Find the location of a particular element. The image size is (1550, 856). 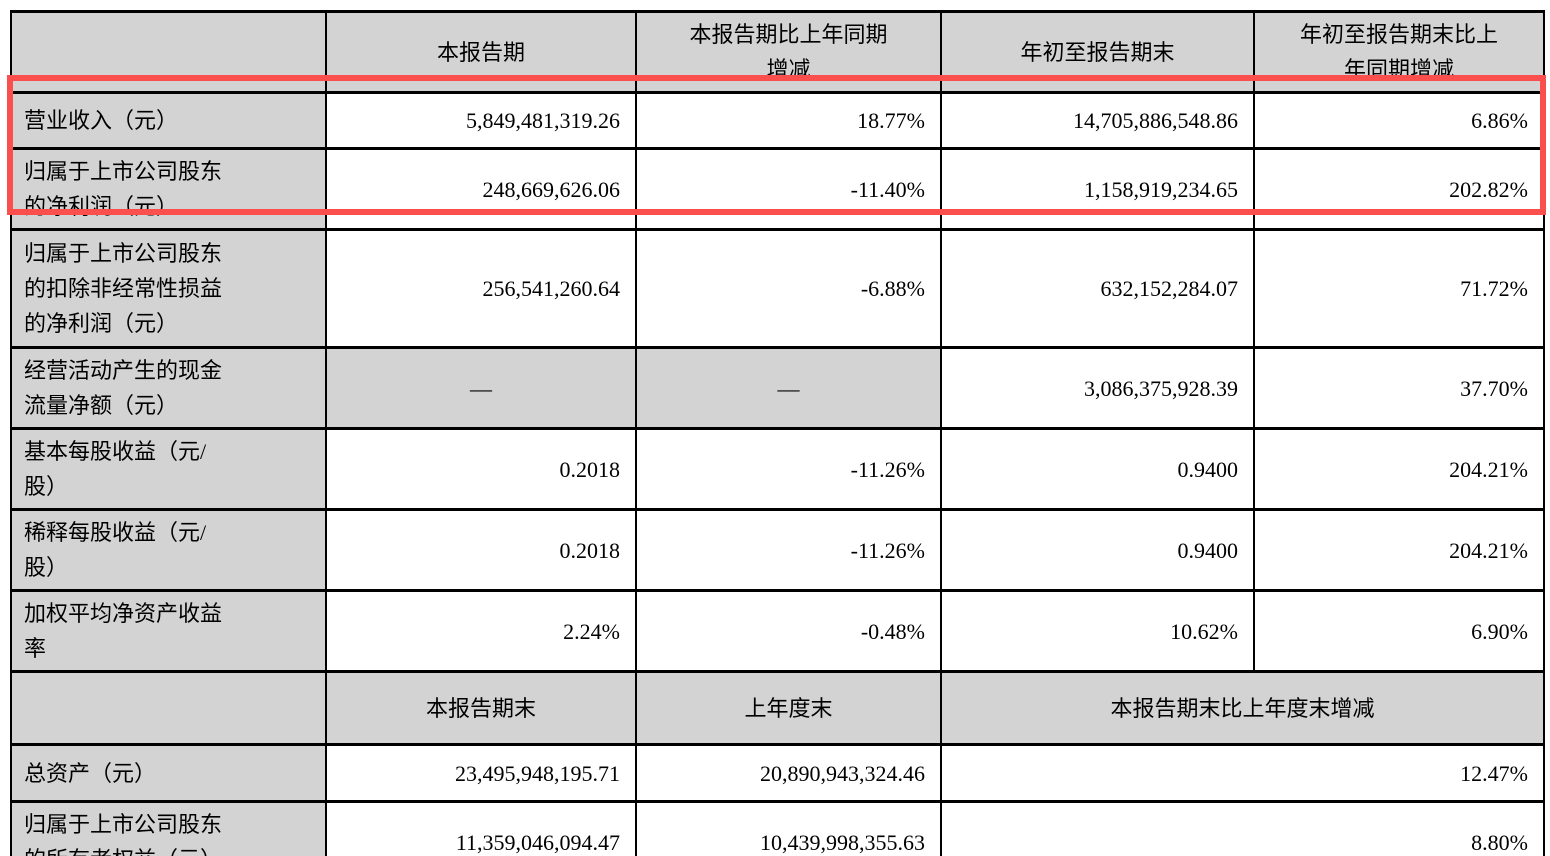

diluted-eps-current-period: 0.2018 is located at coordinates (481, 550).